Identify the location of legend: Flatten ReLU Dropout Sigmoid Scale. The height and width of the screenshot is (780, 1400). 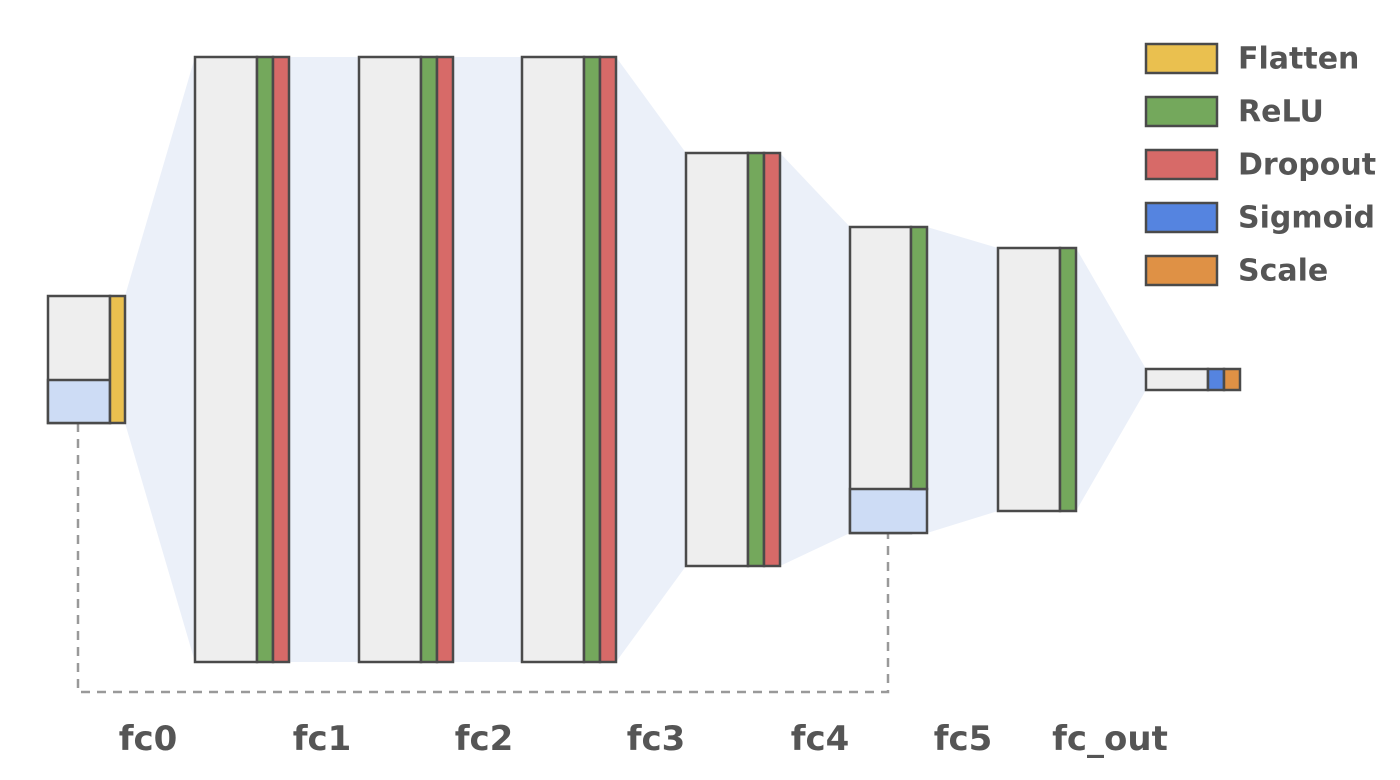
(1260, 165).